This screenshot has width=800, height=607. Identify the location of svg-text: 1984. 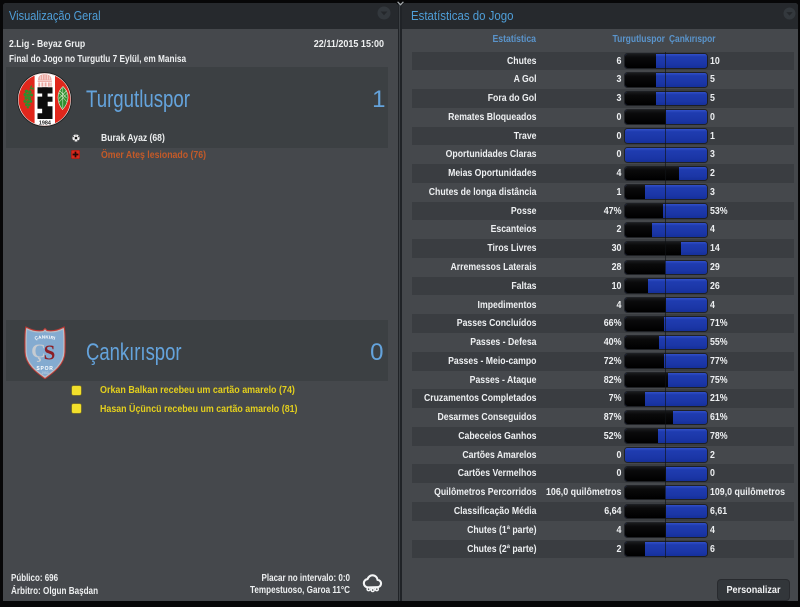
(45, 124).